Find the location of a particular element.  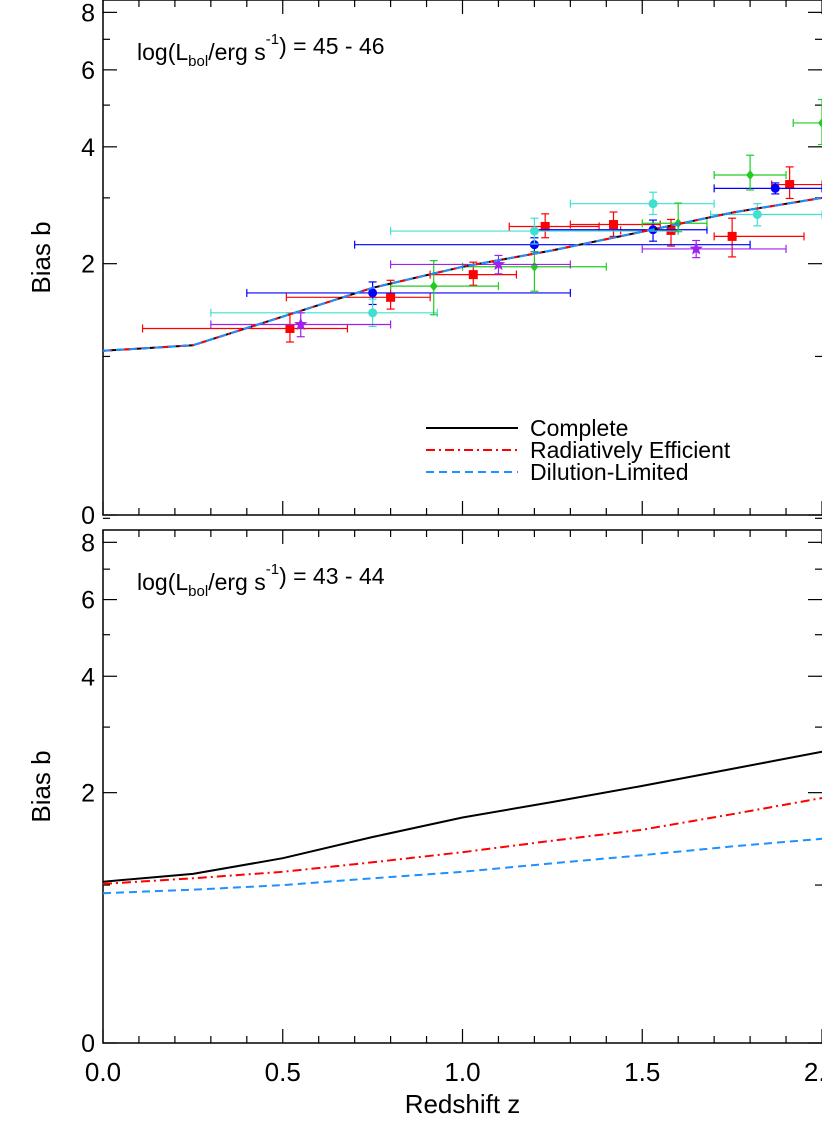

legend-label: Radiatively Efficient is located at coordinates (630, 450).